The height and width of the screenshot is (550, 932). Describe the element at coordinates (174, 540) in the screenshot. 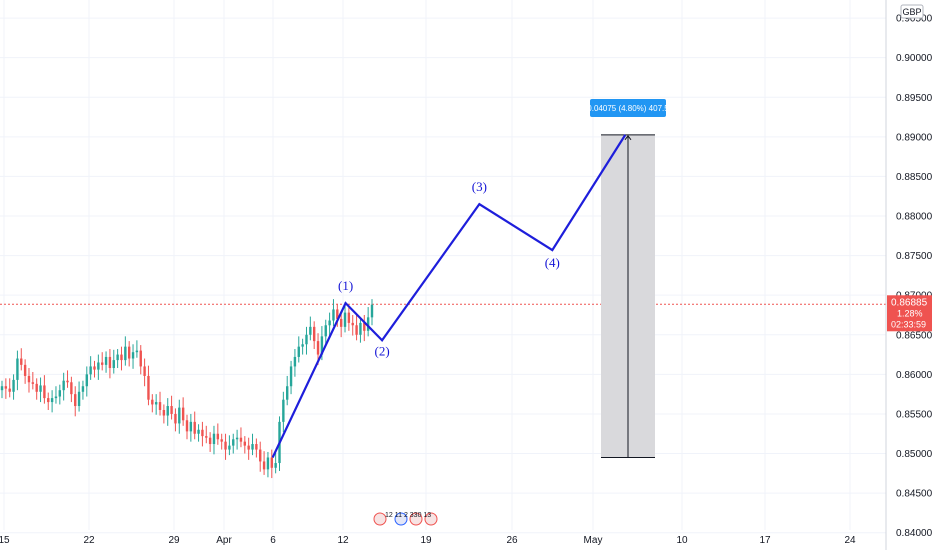

I see `x-tick-label: 29` at that location.